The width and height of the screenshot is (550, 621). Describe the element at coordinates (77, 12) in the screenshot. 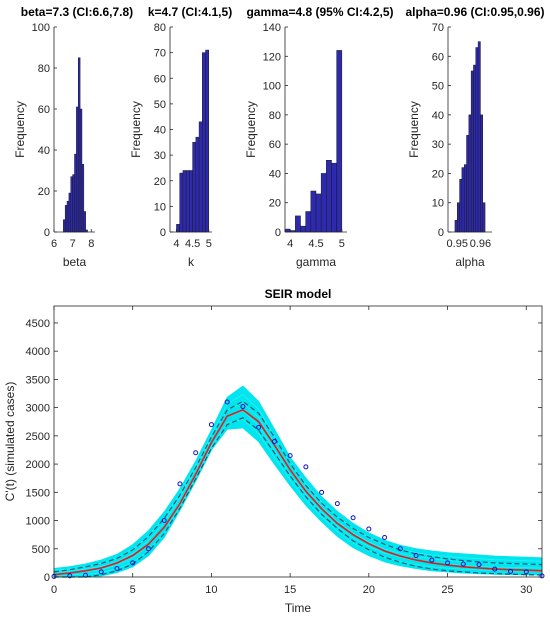

I see `panel-title: beta=7.3 (CI:6.6,7.8)` at that location.